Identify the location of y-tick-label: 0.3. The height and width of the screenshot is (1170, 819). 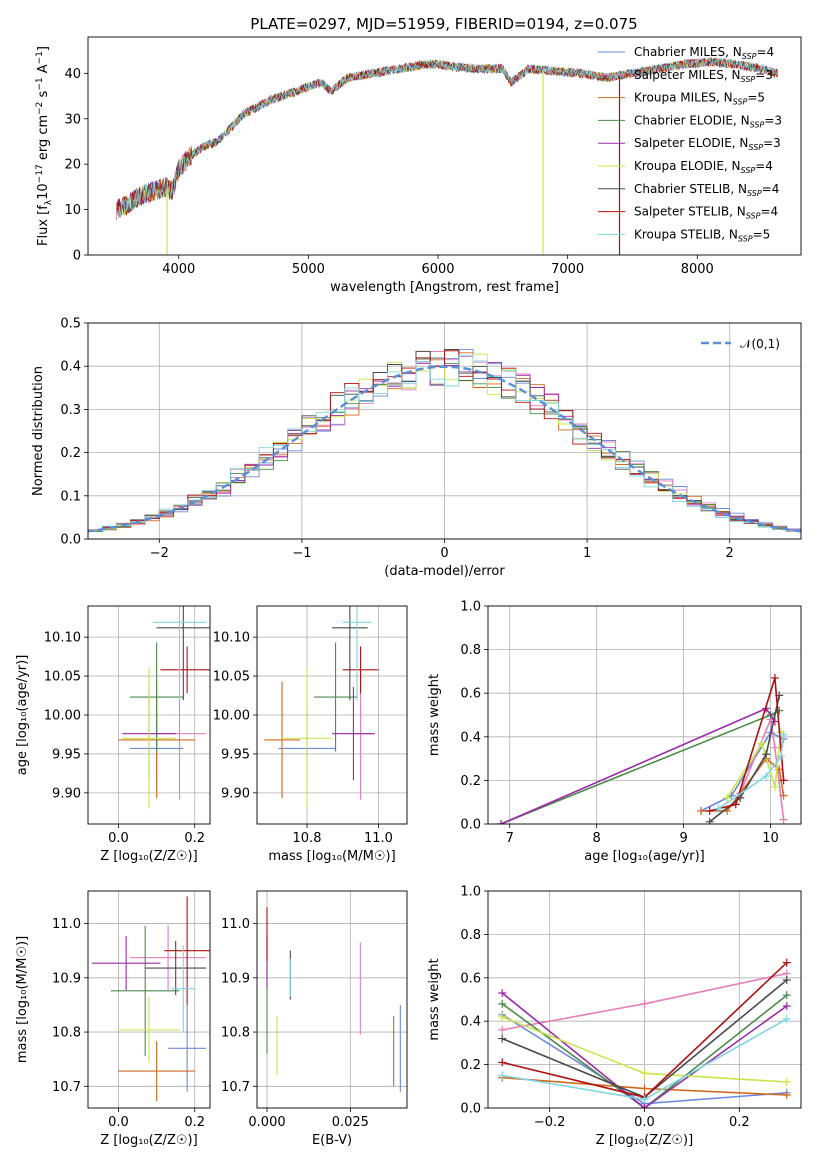
(70, 410).